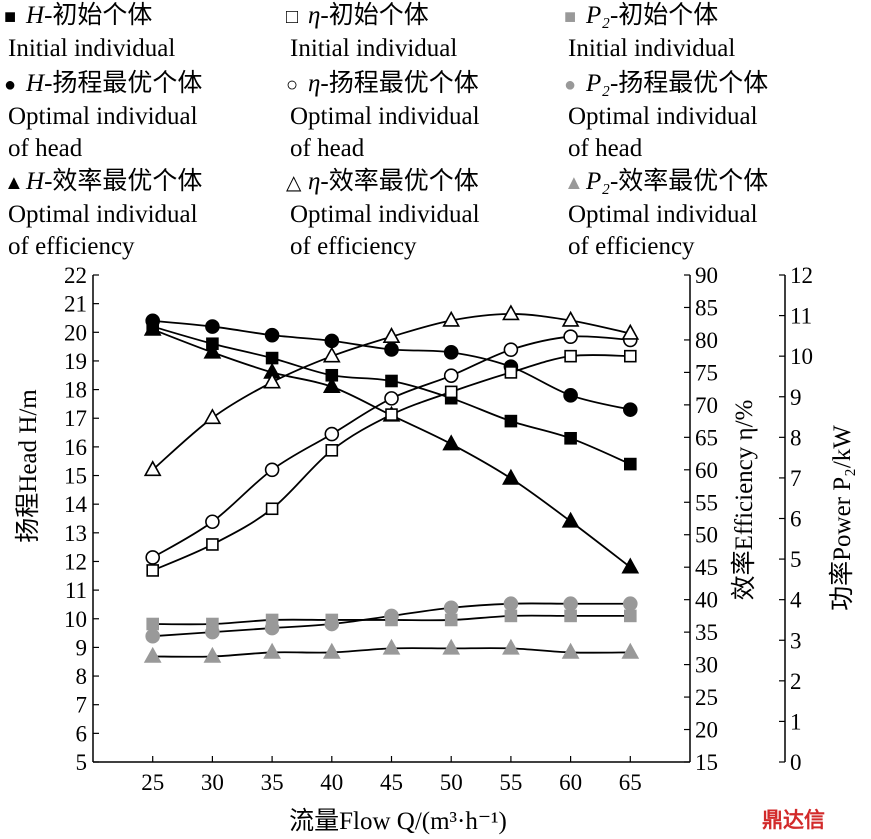 The width and height of the screenshot is (871, 839). Describe the element at coordinates (706, 470) in the screenshot. I see `y-tick-label: 60` at that location.